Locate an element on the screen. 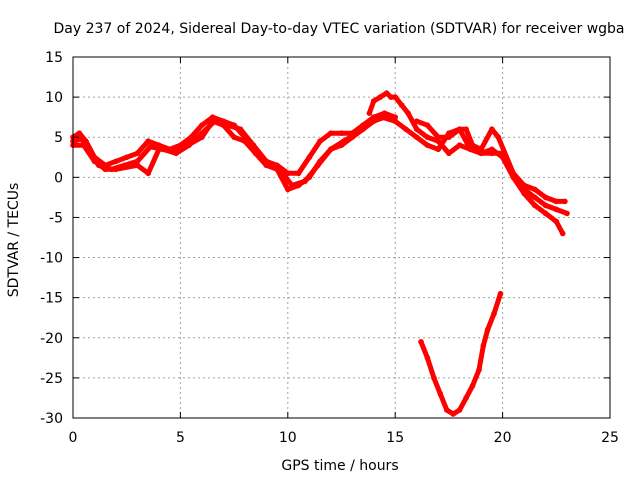  y-tick-label: 10 is located at coordinates (54, 98).